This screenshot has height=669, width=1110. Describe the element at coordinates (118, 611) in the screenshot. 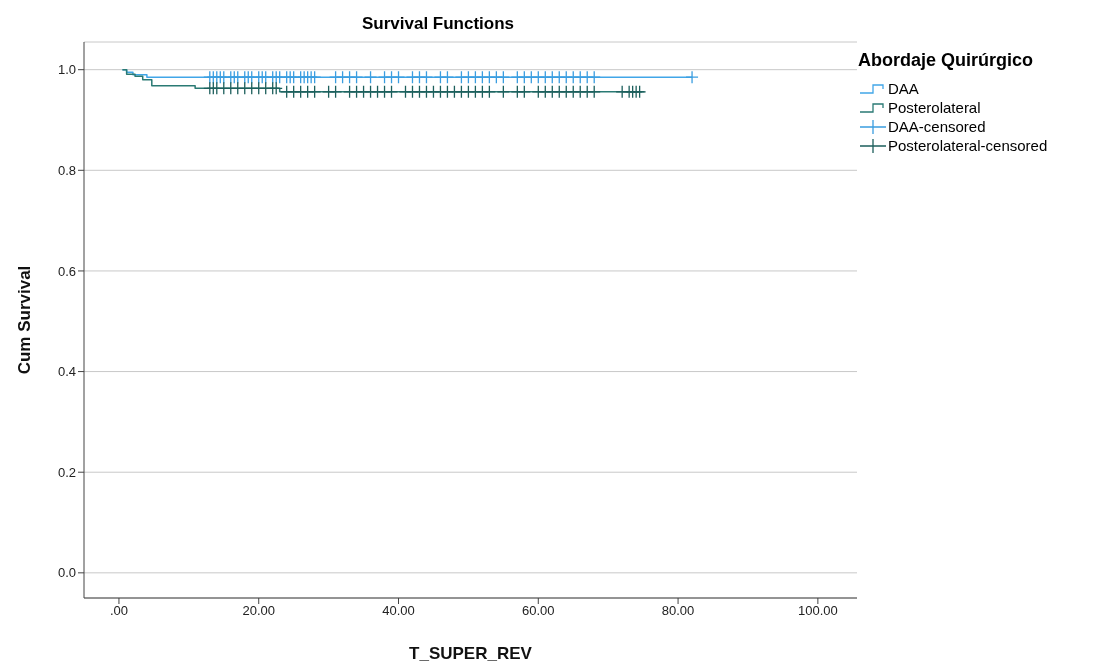

I see `x-tick-label: .00` at that location.